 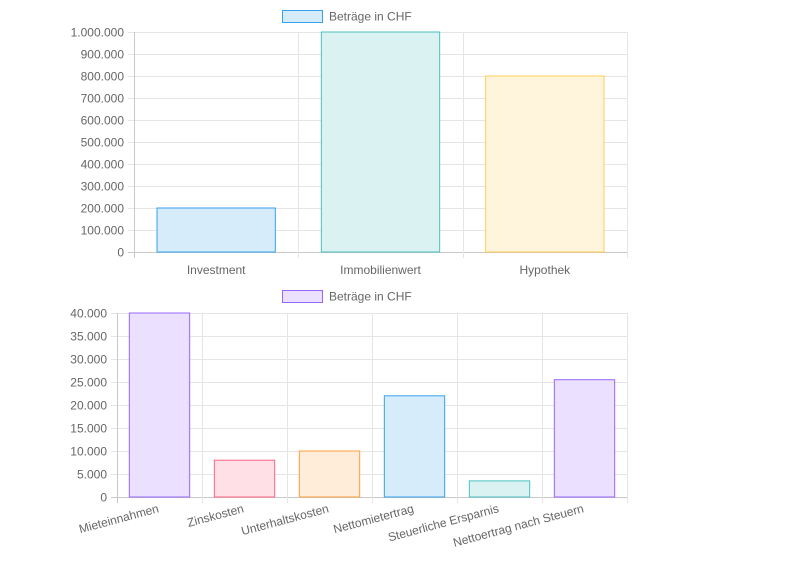 I want to click on x-tick-label: Hypothek, so click(x=545, y=270).